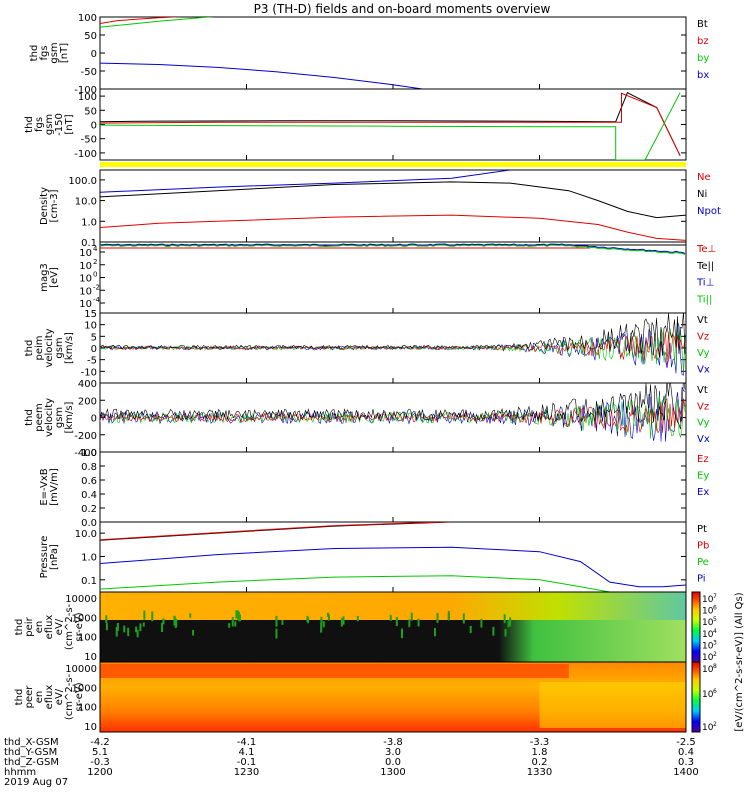 This screenshot has height=800, width=750. I want to click on series-Ni, so click(393, 200).